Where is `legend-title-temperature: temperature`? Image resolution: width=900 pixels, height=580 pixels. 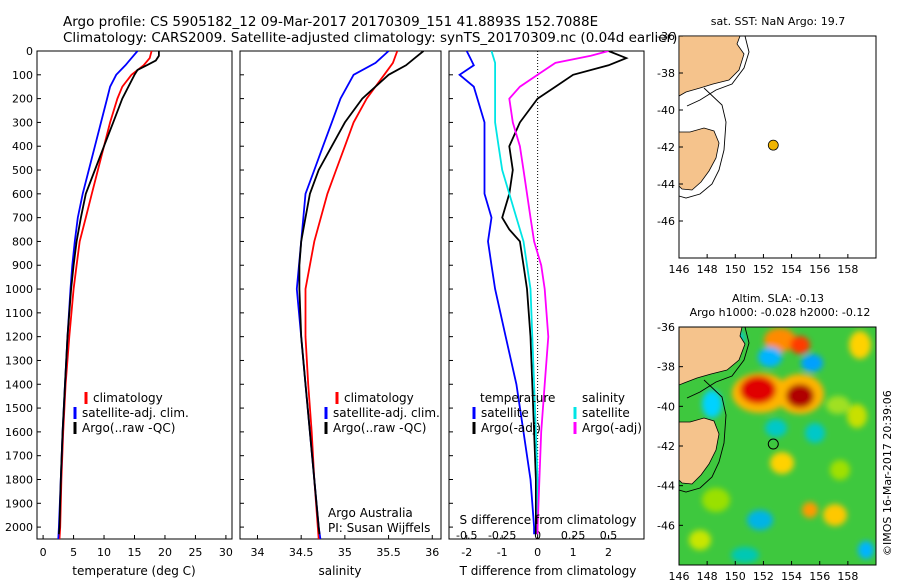
legend-title-temperature: temperature is located at coordinates (517, 398).